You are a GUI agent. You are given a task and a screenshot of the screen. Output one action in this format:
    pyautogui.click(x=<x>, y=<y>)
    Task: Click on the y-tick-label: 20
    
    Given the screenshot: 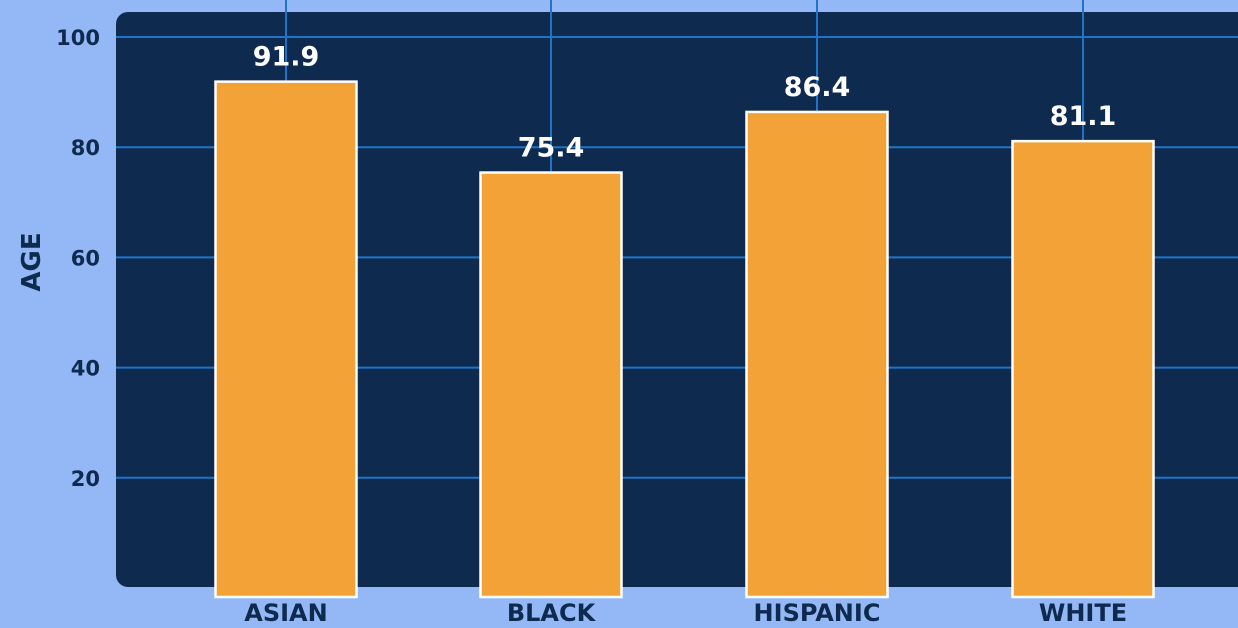 What is the action you would take?
    pyautogui.click(x=85, y=479)
    